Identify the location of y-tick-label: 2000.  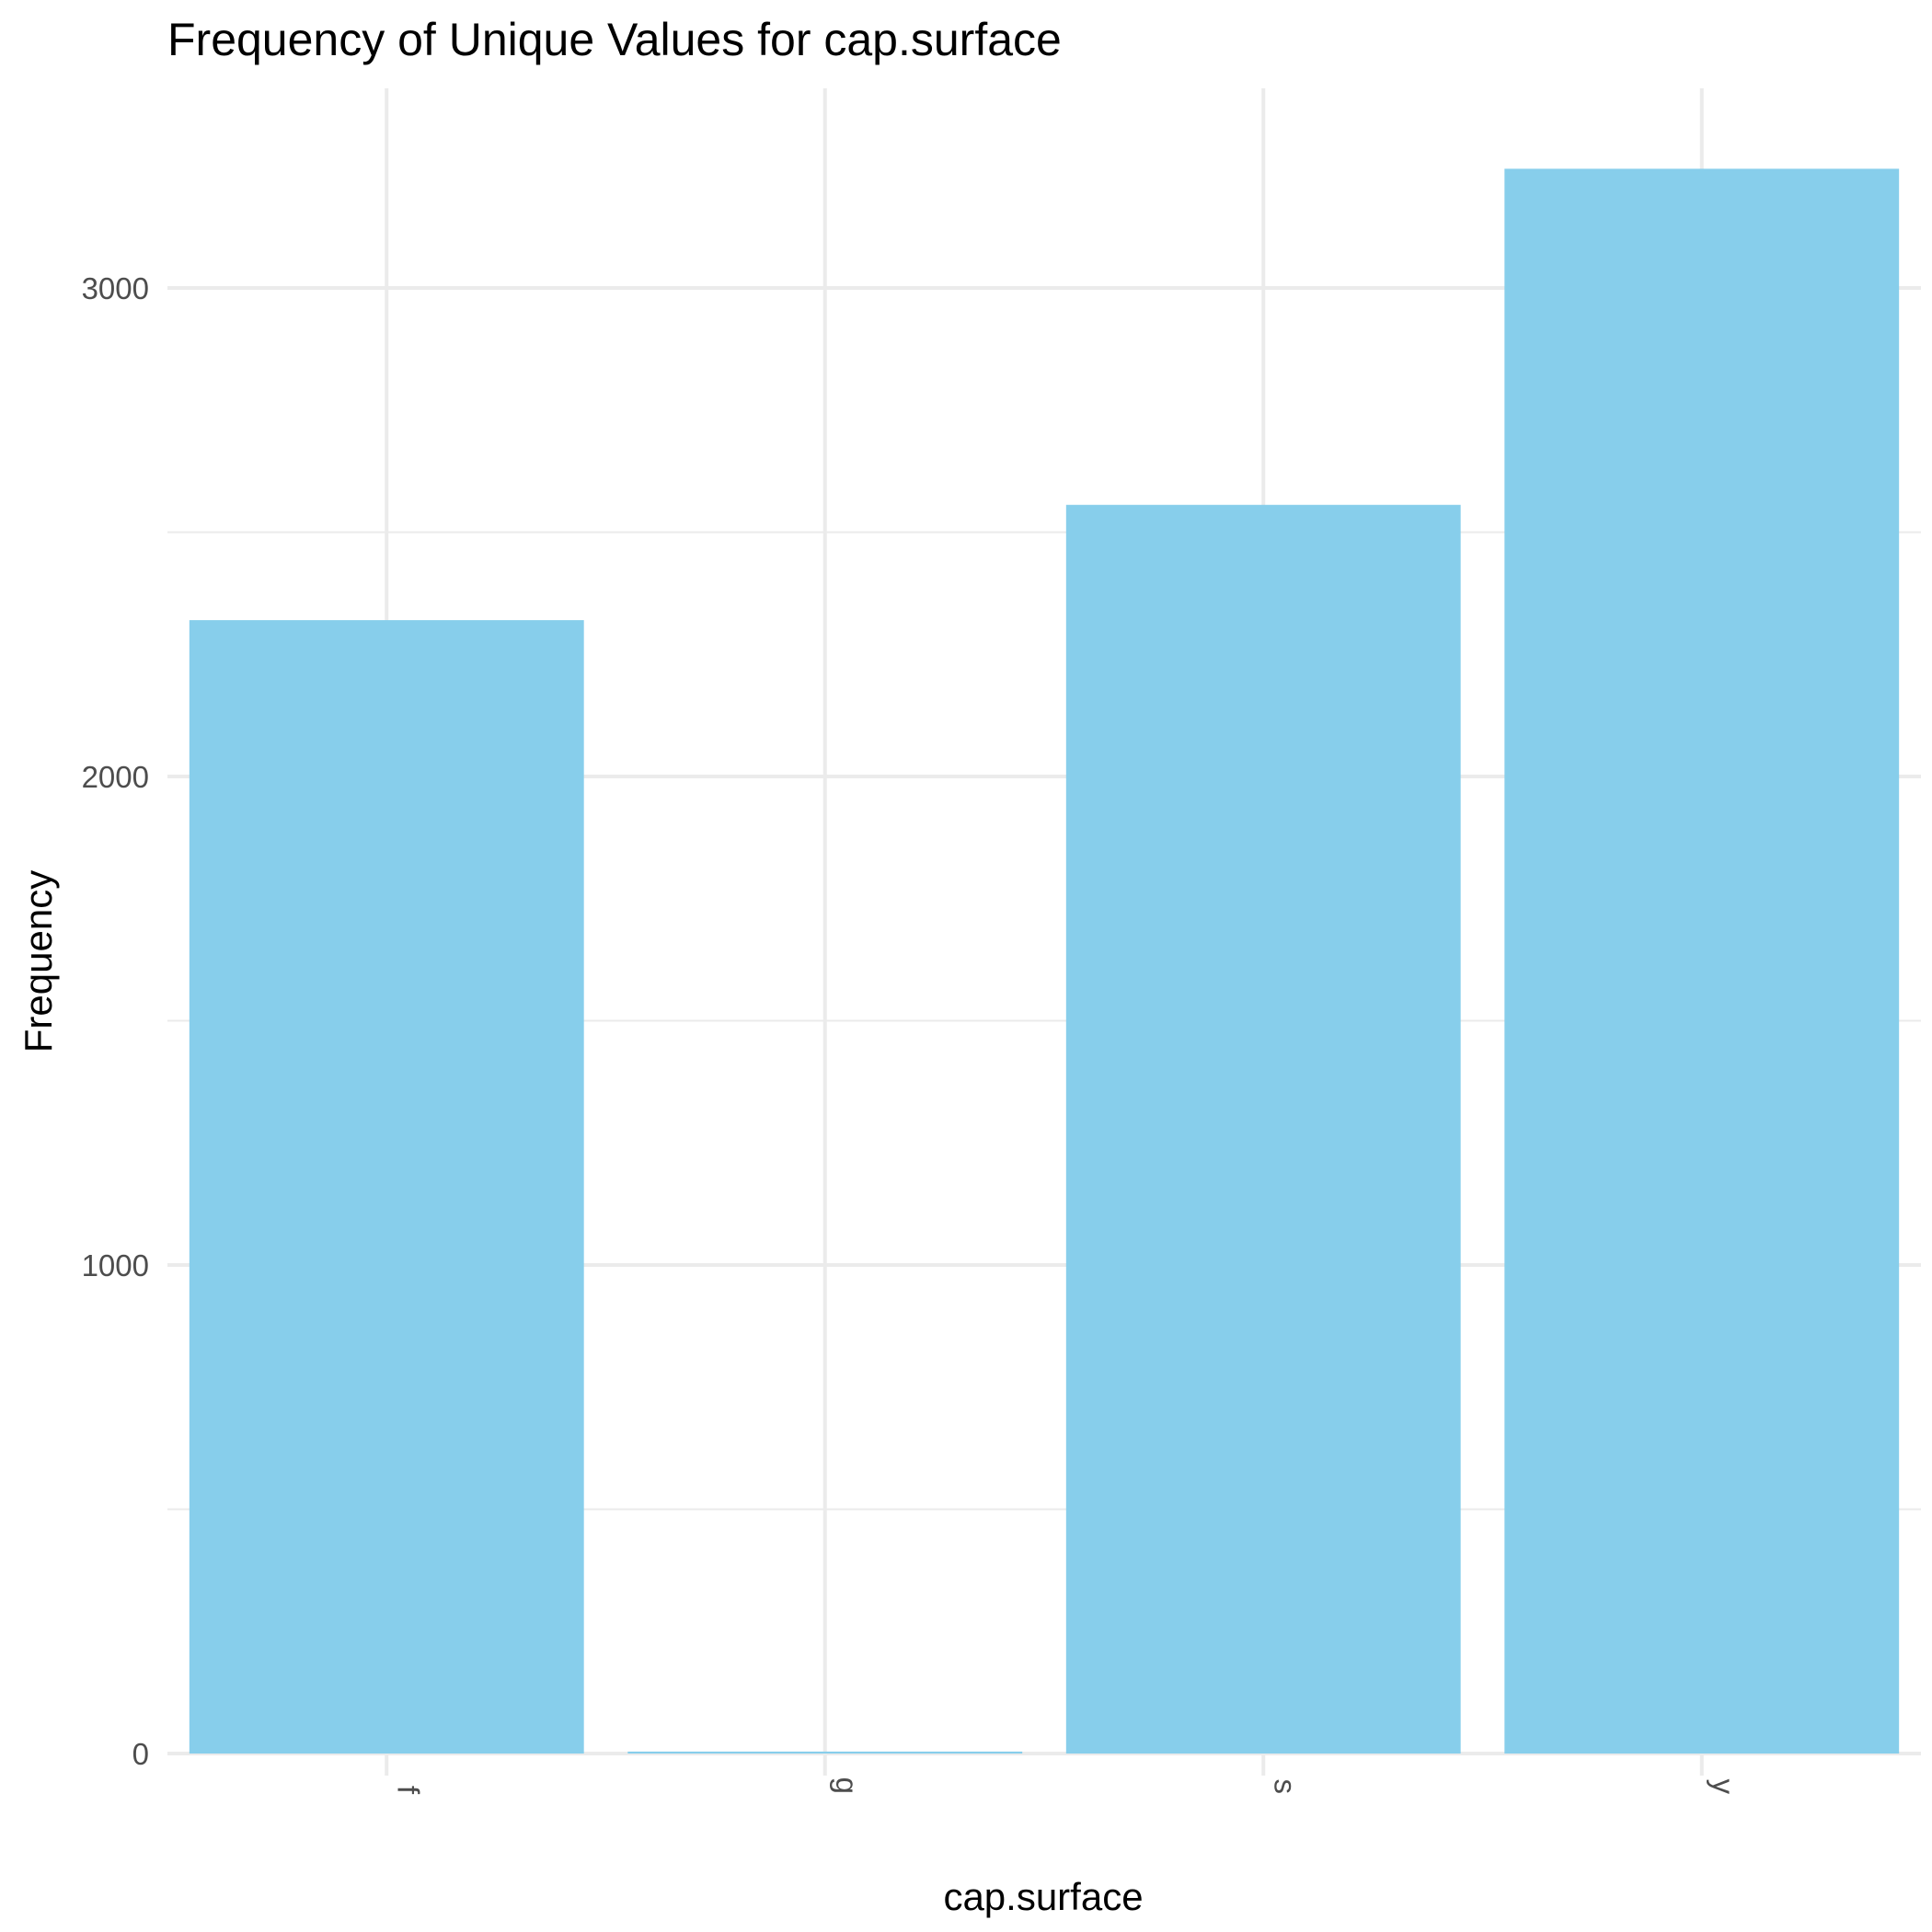
(115, 777).